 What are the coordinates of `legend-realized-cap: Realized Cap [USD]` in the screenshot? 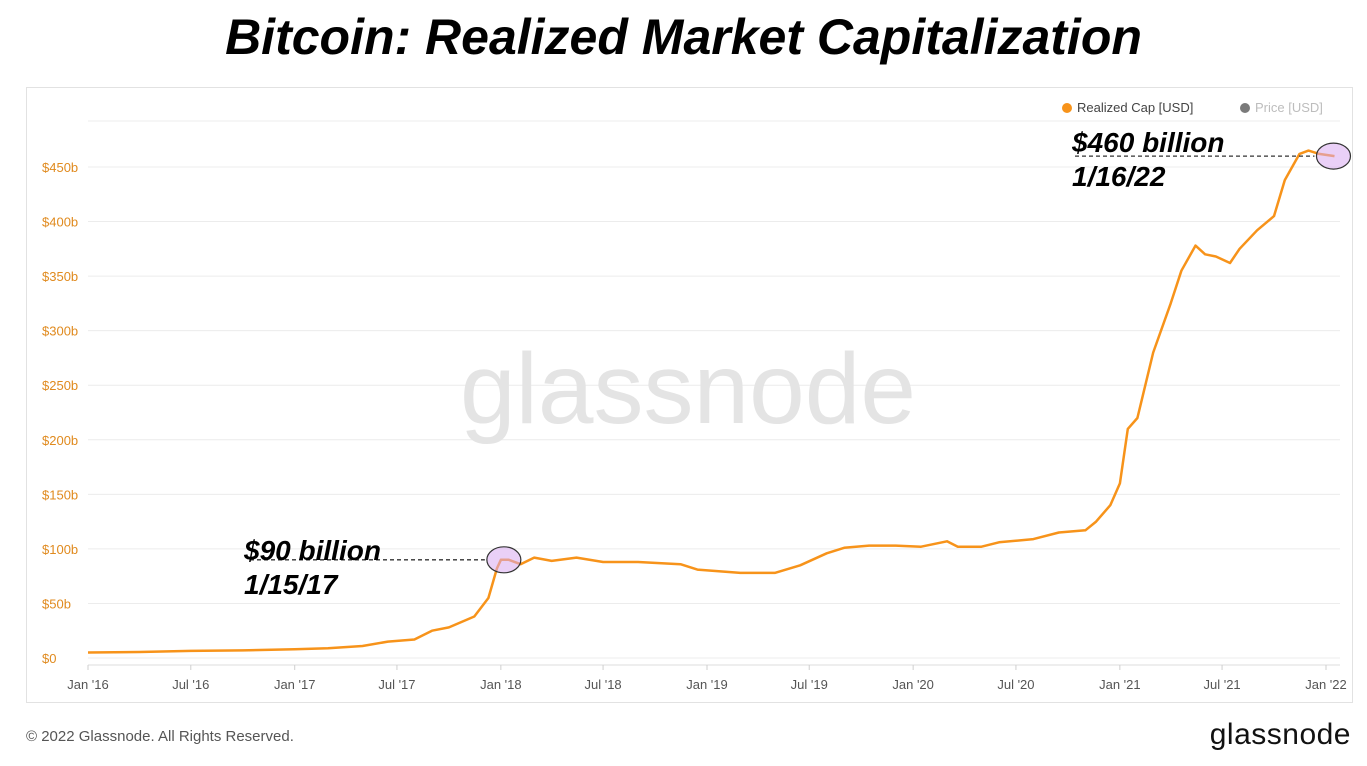 It's located at (1127, 107).